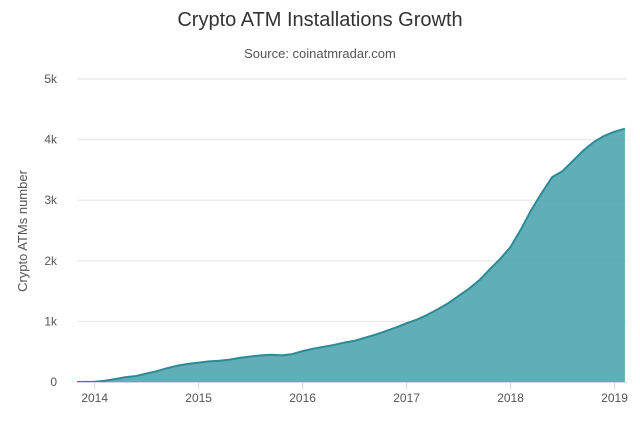 The height and width of the screenshot is (427, 640). What do you see at coordinates (51, 200) in the screenshot?
I see `y-tick-label: 3k` at bounding box center [51, 200].